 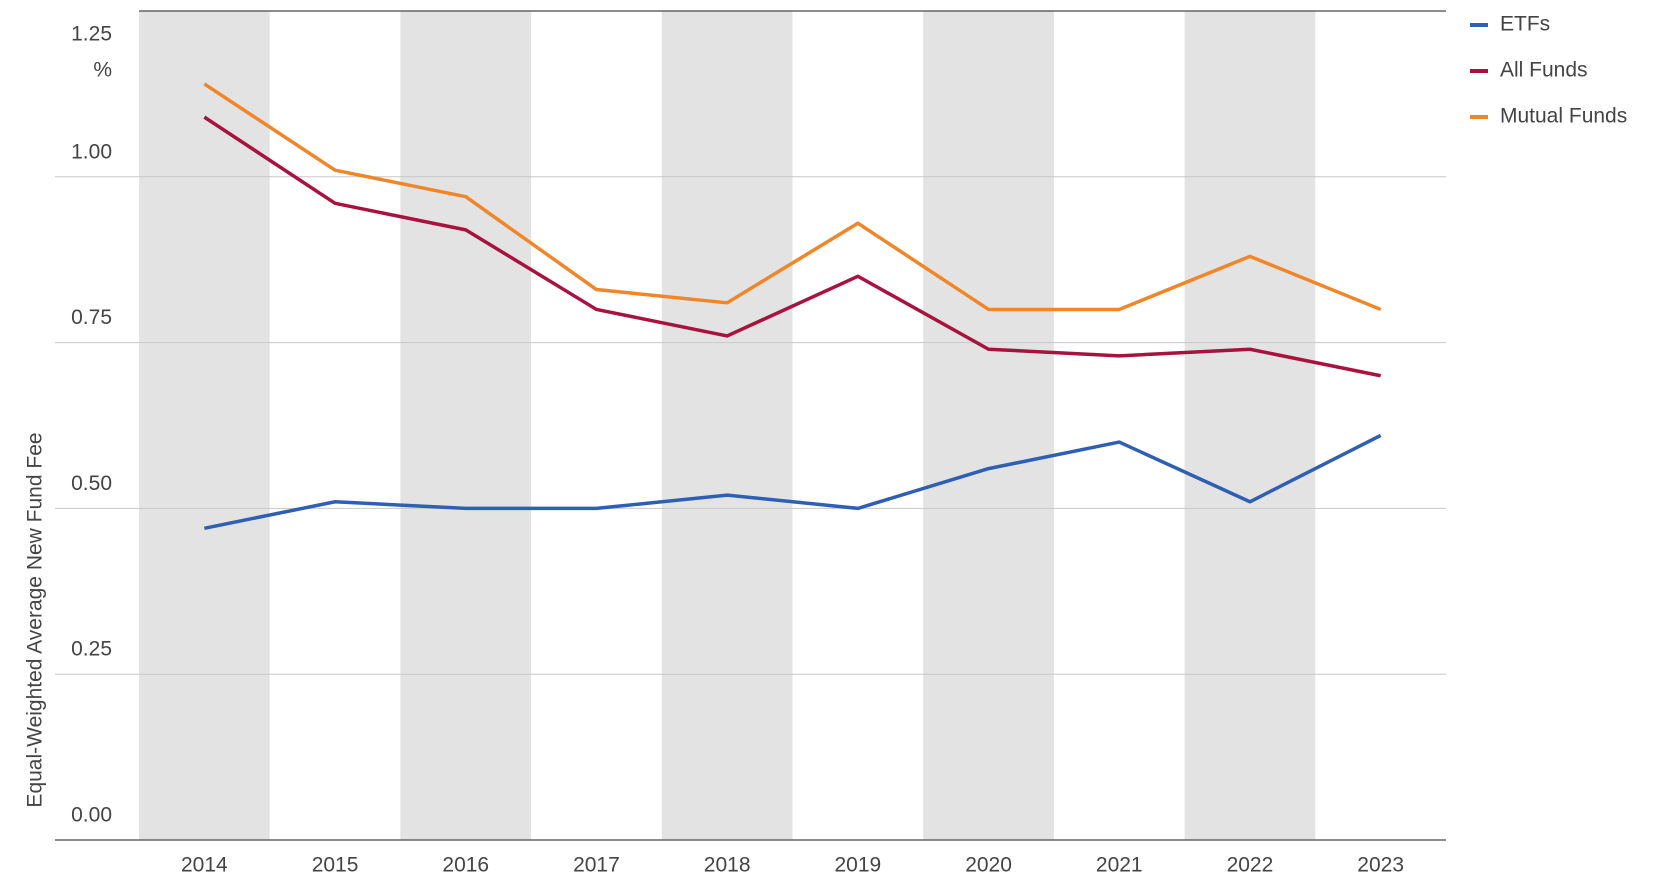 I want to click on x-tick-label: 2014, so click(x=204, y=865).